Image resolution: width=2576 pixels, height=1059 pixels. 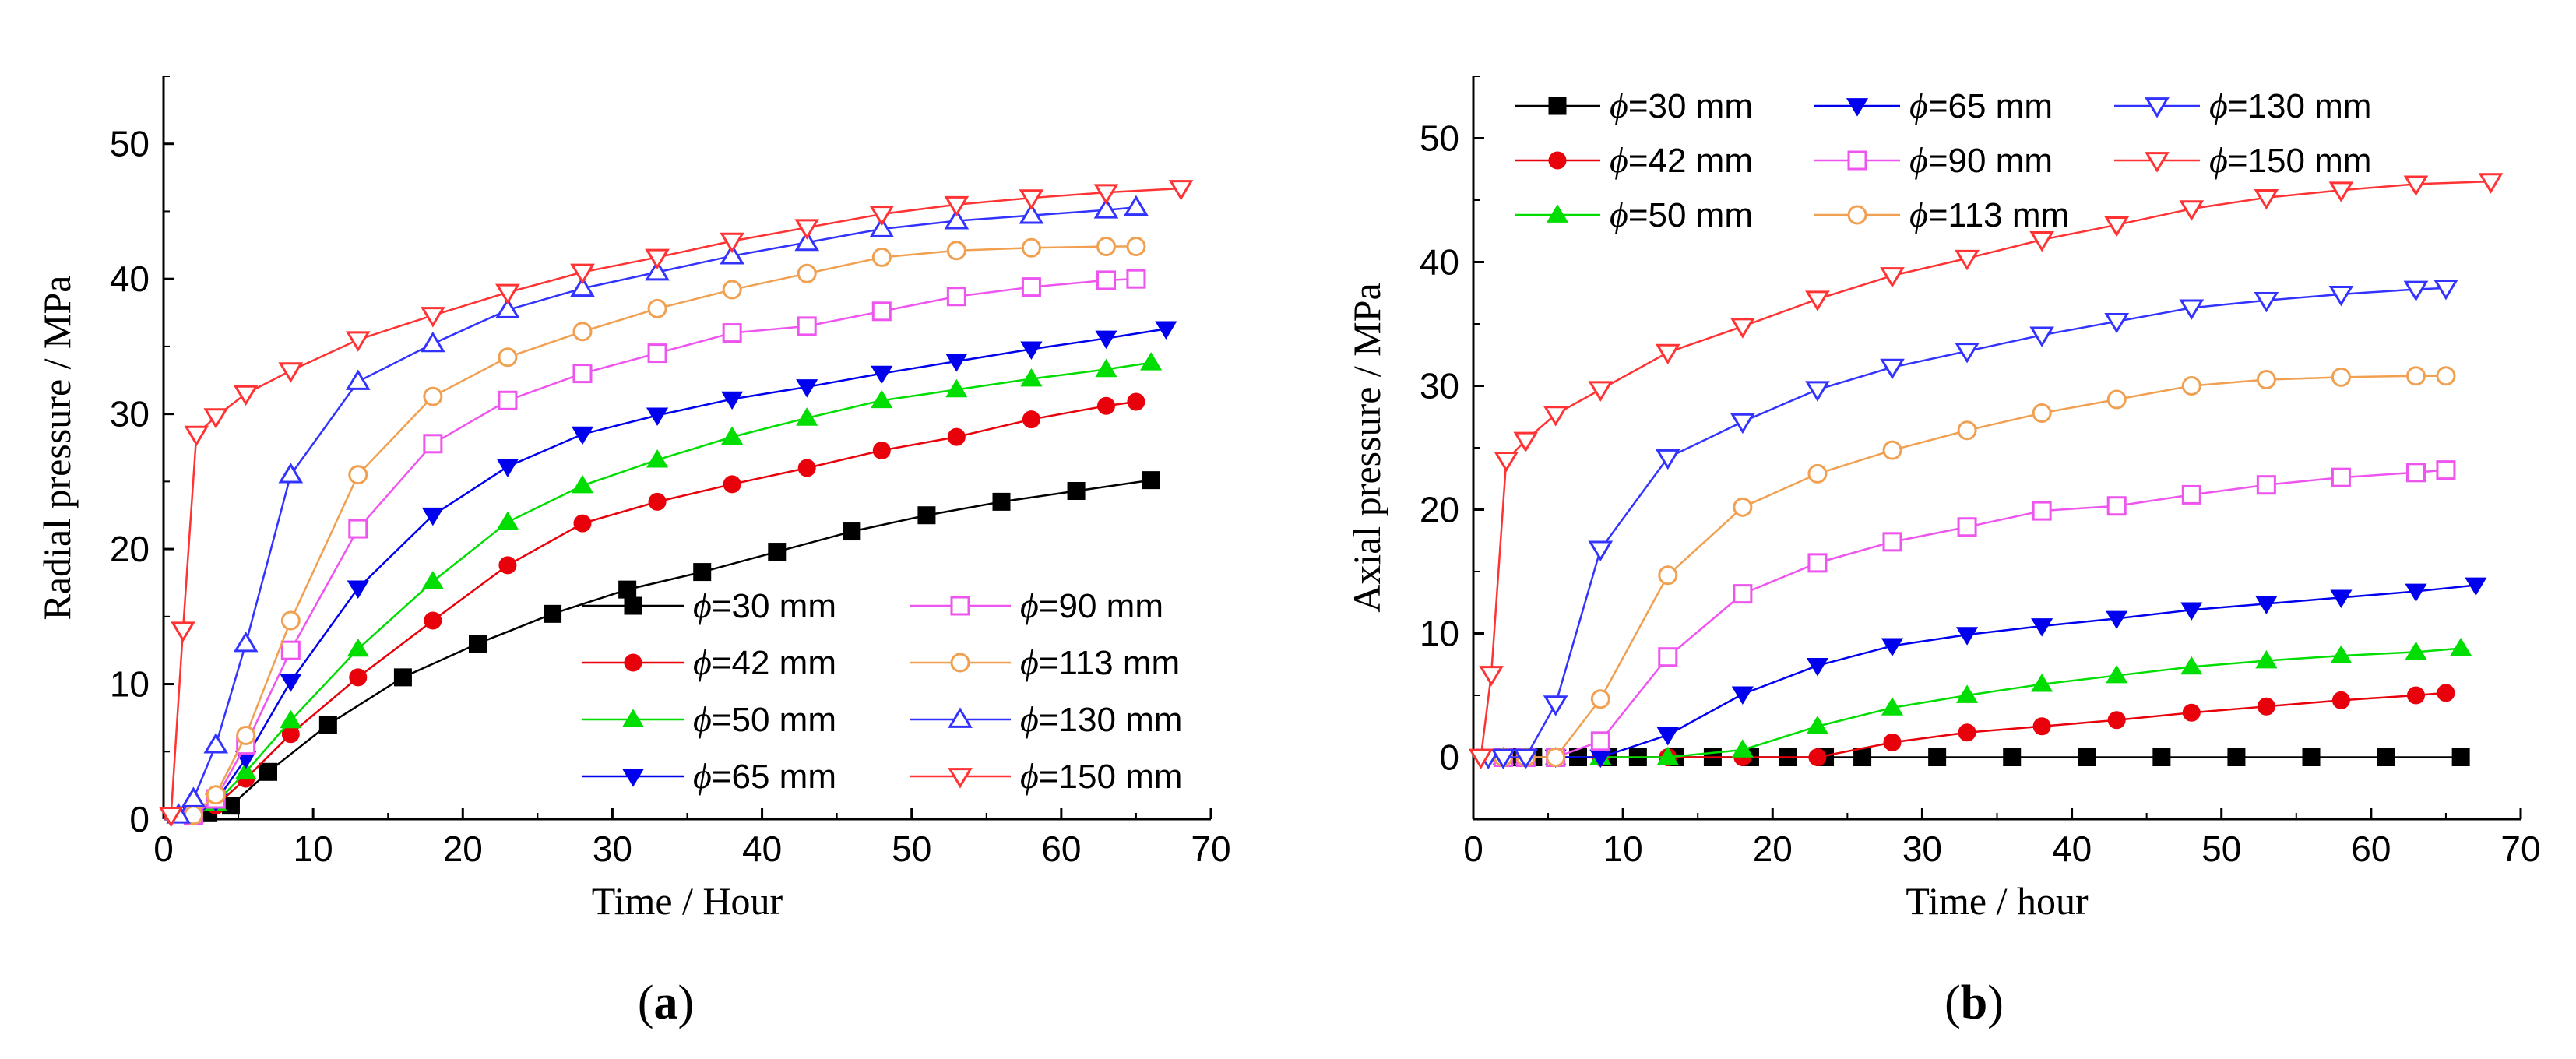 What do you see at coordinates (764, 719) in the screenshot?
I see `legend-label: ϕ=50 mm` at bounding box center [764, 719].